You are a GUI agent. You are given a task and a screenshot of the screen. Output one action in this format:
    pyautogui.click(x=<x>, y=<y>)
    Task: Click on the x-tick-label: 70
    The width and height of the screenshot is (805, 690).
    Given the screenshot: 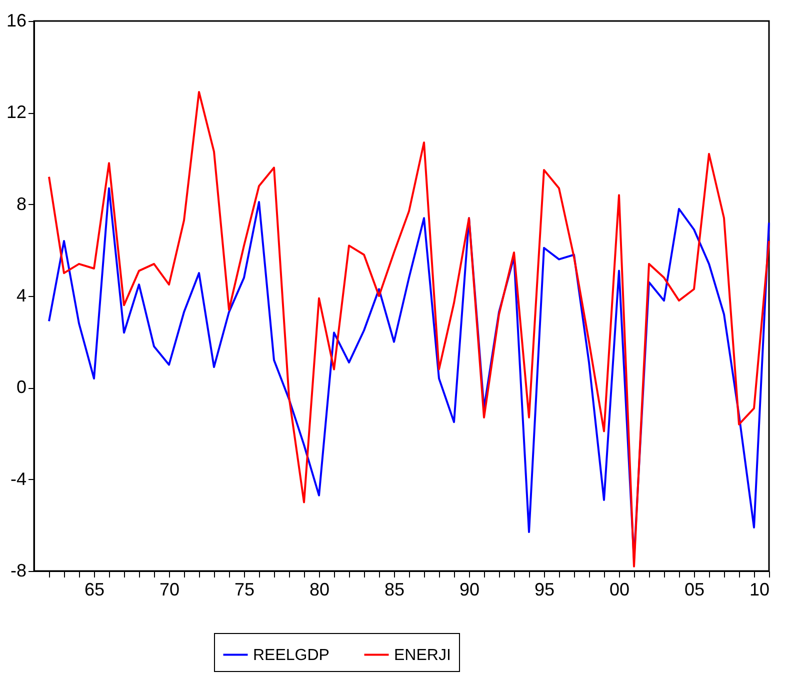 What is the action you would take?
    pyautogui.click(x=169, y=590)
    